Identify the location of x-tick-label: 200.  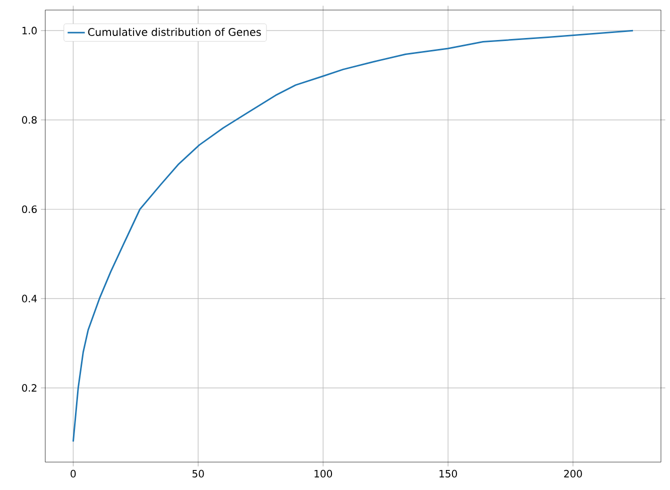
(573, 474).